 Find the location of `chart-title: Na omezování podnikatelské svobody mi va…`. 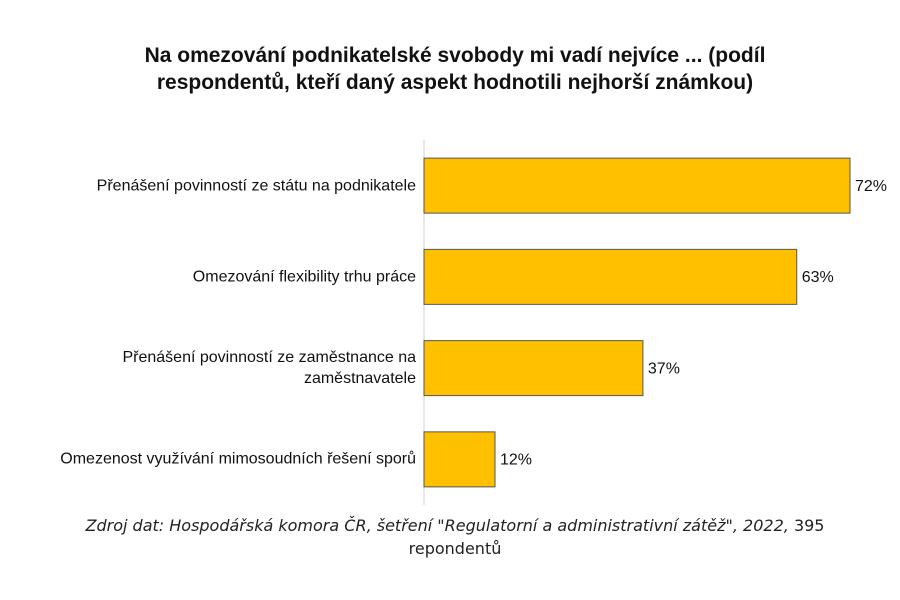

chart-title: Na omezování podnikatelské svobody mi va… is located at coordinates (455, 69).